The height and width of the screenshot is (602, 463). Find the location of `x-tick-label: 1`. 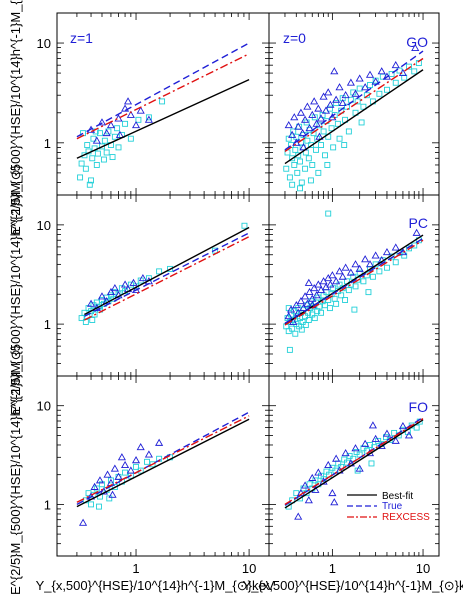

x-tick-label: 1 is located at coordinates (135, 568).